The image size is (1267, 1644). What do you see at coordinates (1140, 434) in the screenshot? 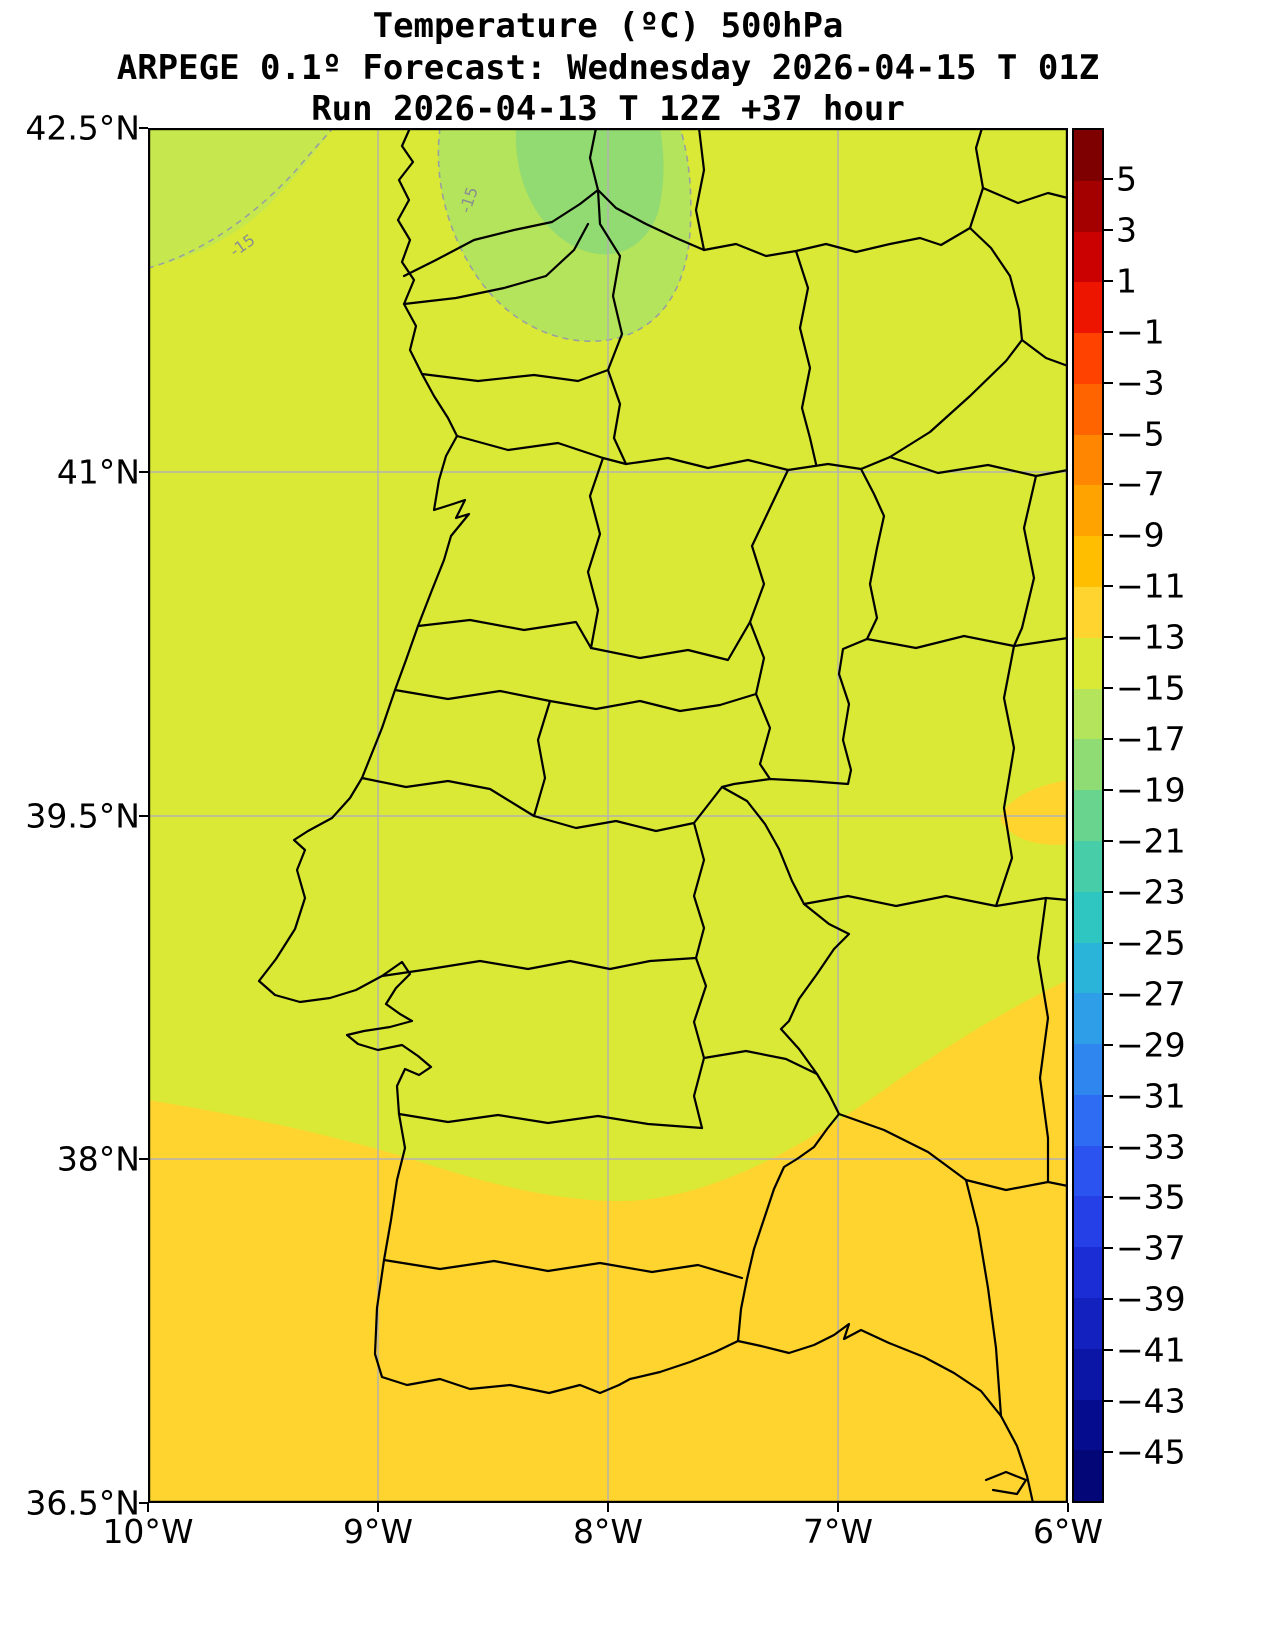
I see `colorbar-tick-label: −5` at bounding box center [1140, 434].